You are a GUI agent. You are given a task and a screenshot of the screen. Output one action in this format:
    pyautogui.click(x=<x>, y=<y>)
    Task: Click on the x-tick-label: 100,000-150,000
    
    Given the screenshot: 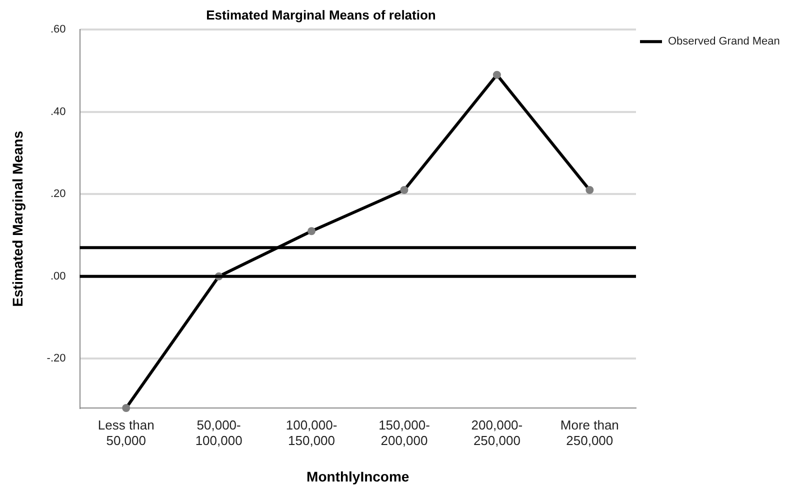 What is the action you would take?
    pyautogui.click(x=312, y=432)
    